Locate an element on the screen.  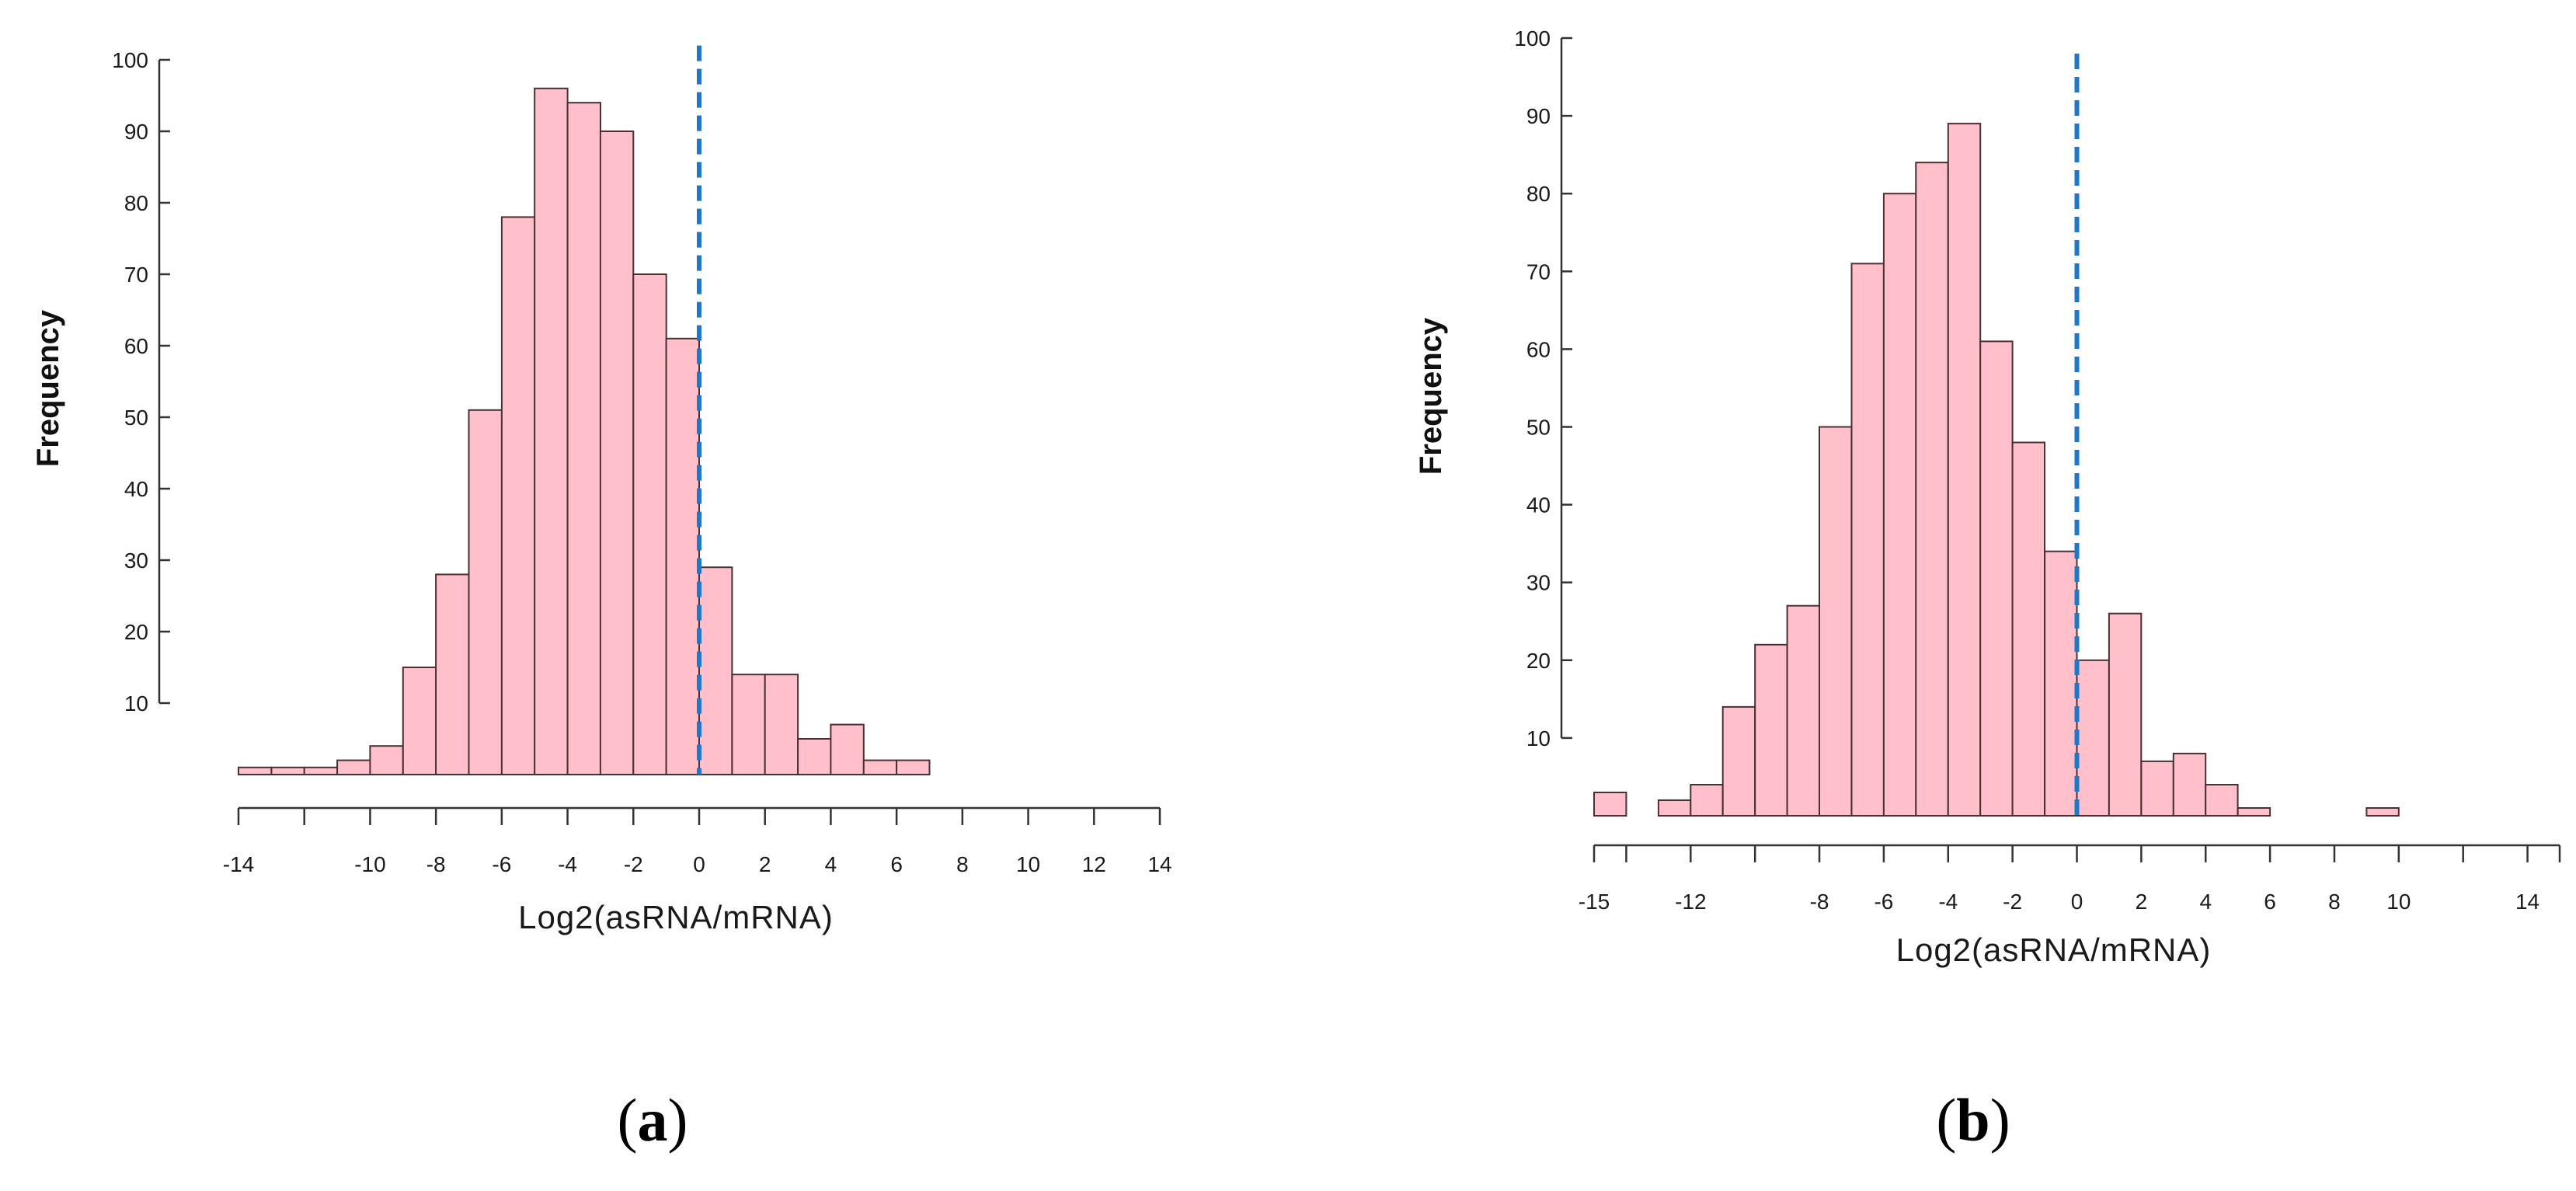
x-tick-label: -15 is located at coordinates (1594, 902).